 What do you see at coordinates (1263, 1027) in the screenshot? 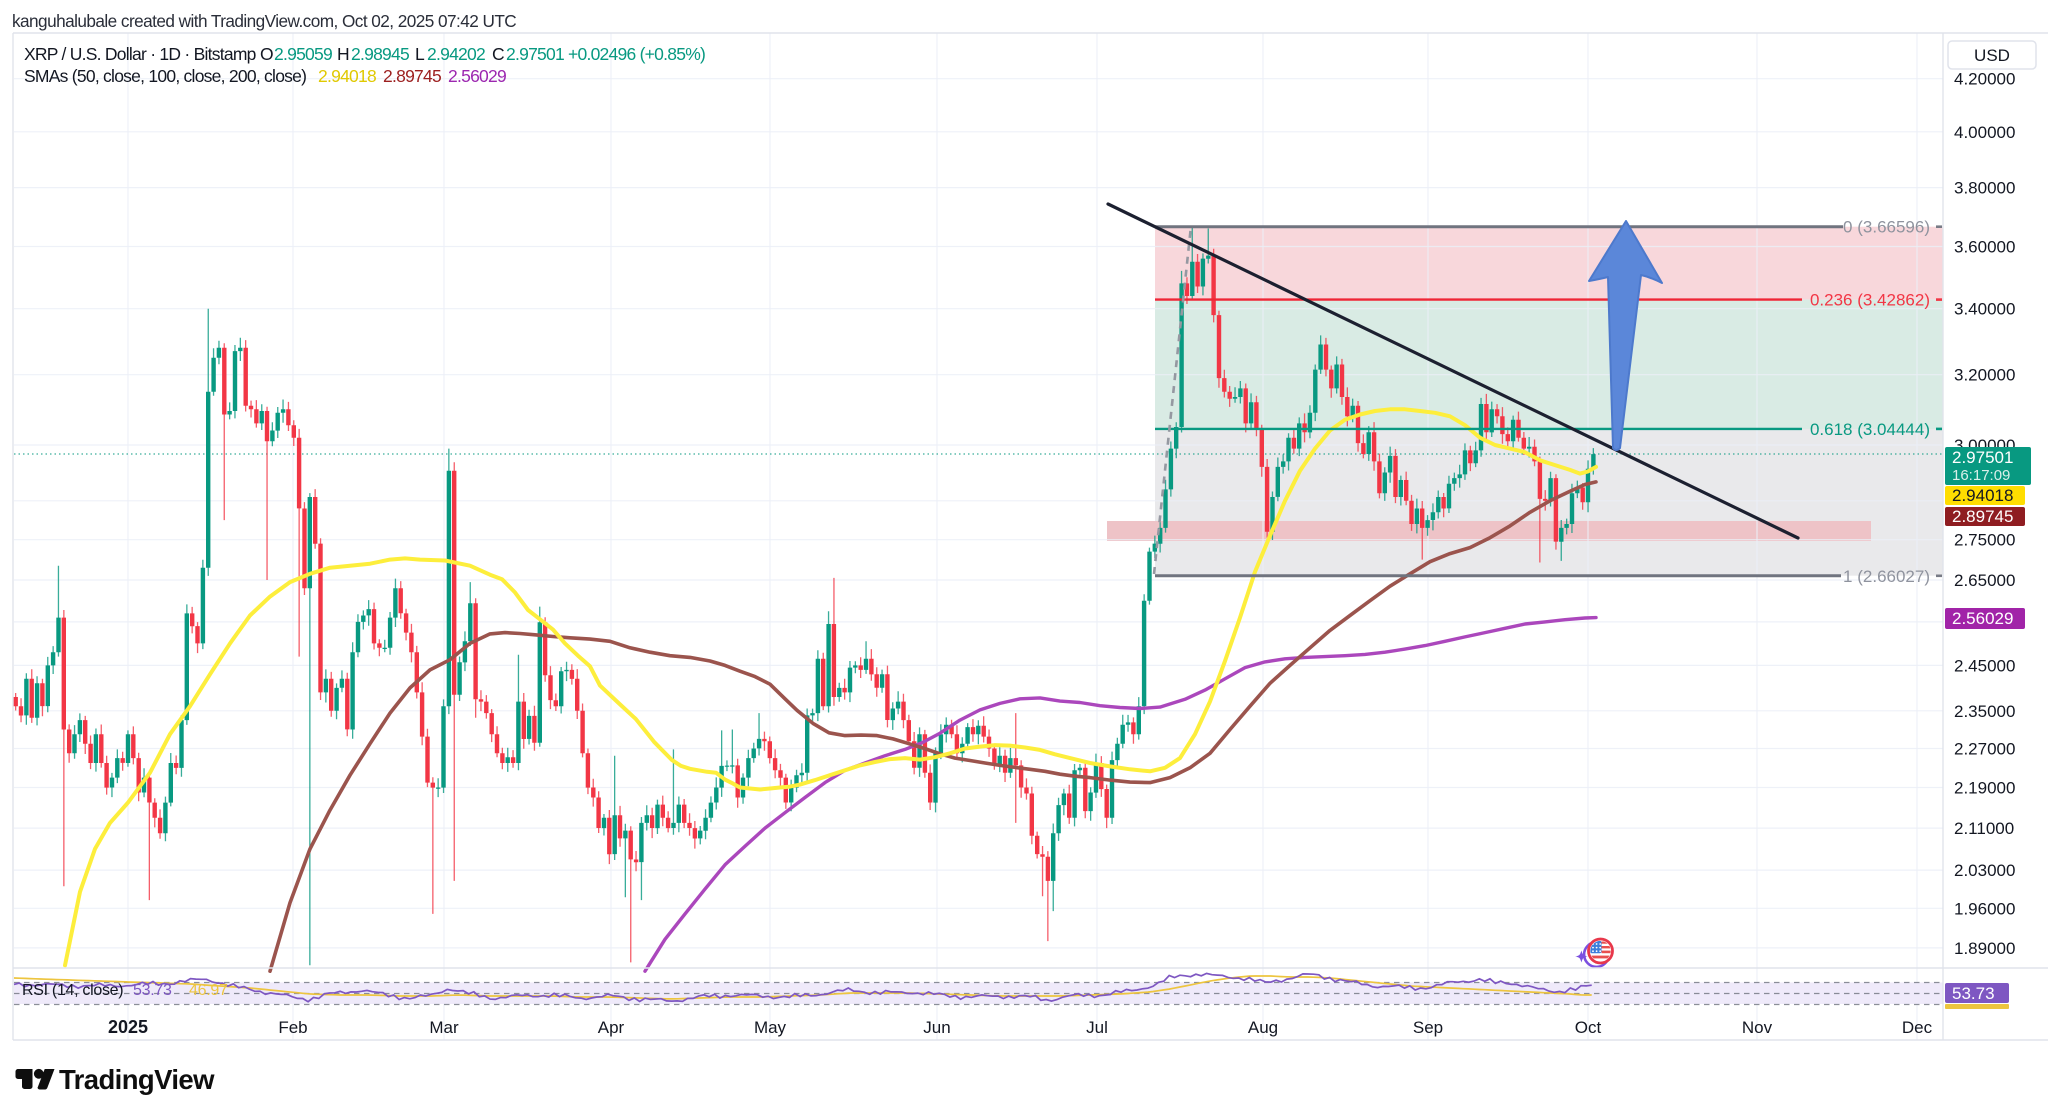
I see `svg-text: Aug` at bounding box center [1263, 1027].